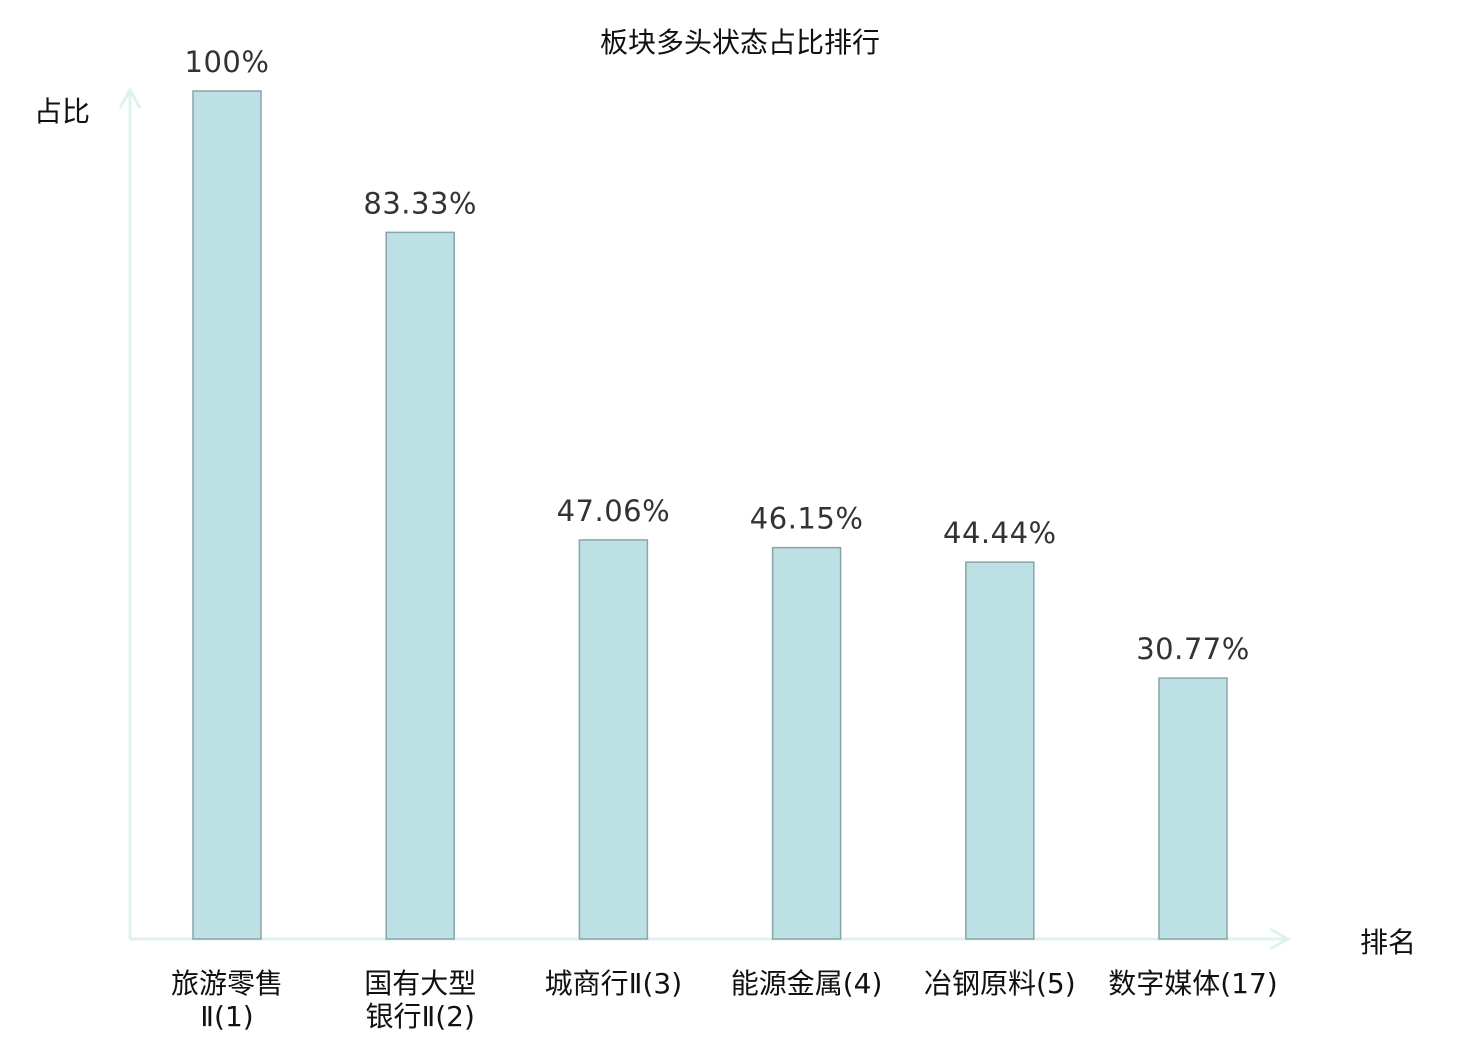  Describe the element at coordinates (807, 519) in the screenshot. I see `bar-value-label: 46.15%` at that location.